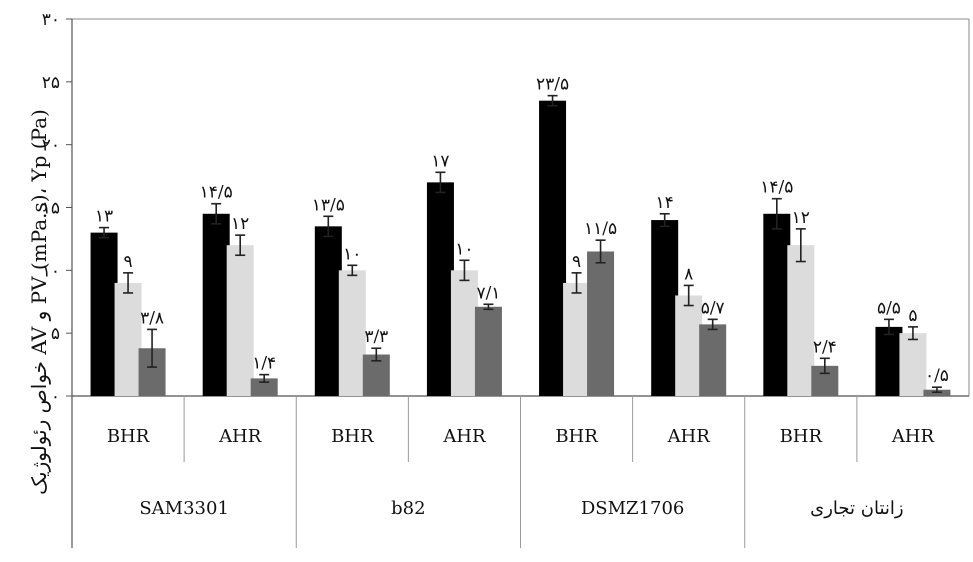 Image resolution: width=973 pixels, height=562 pixels. What do you see at coordinates (713, 308) in the screenshot?
I see `data-label: ۵/۷` at bounding box center [713, 308].